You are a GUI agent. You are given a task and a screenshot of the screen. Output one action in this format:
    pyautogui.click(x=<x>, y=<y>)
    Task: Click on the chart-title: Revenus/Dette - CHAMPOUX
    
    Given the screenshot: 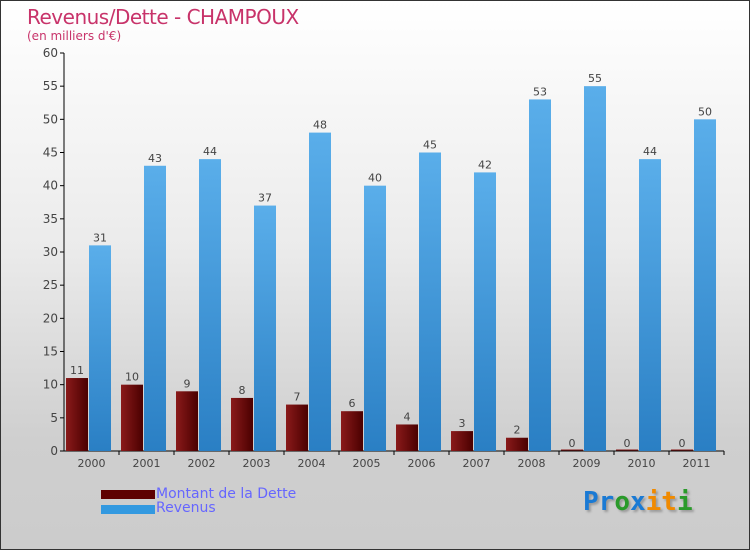 What is the action you would take?
    pyautogui.click(x=163, y=17)
    